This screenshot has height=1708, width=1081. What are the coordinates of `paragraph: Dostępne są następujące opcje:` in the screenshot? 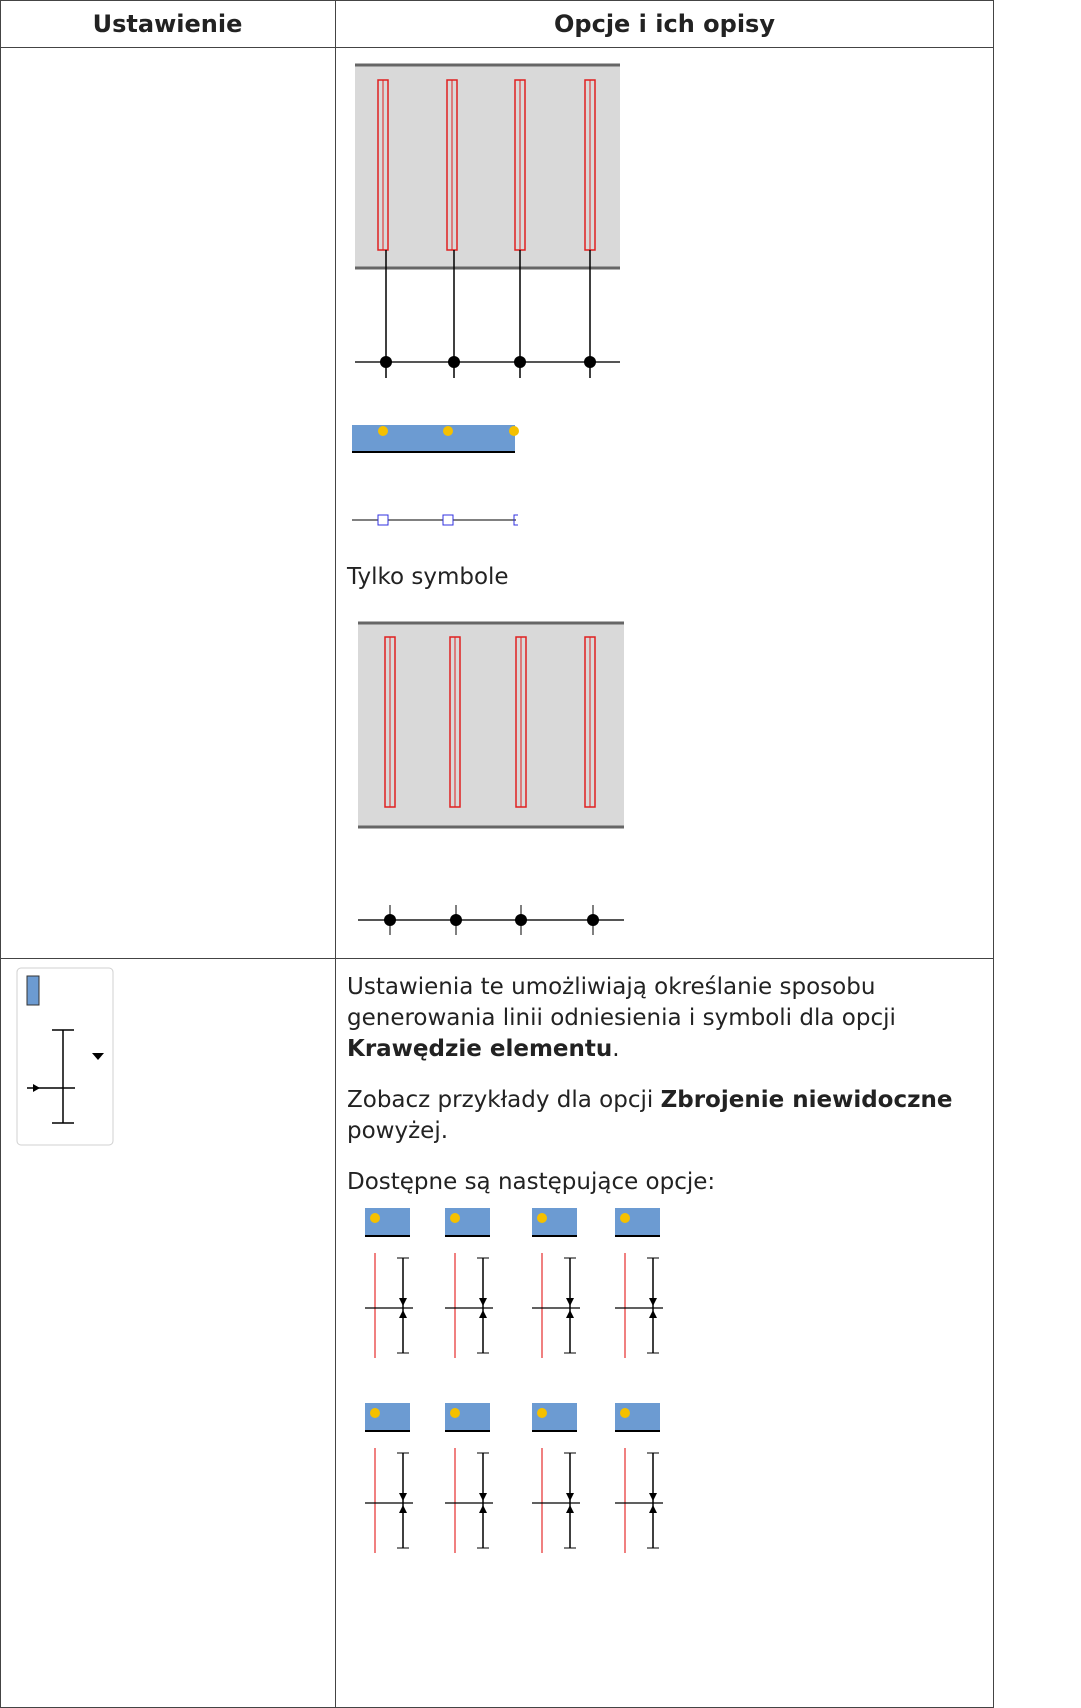 It's located at (667, 1182).